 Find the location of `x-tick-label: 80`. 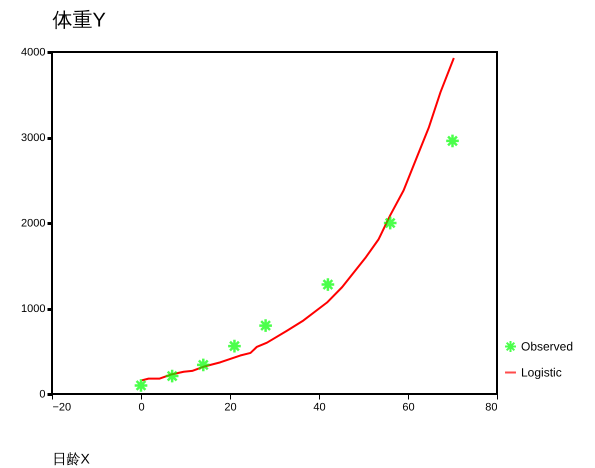

x-tick-label: 80 is located at coordinates (491, 408).